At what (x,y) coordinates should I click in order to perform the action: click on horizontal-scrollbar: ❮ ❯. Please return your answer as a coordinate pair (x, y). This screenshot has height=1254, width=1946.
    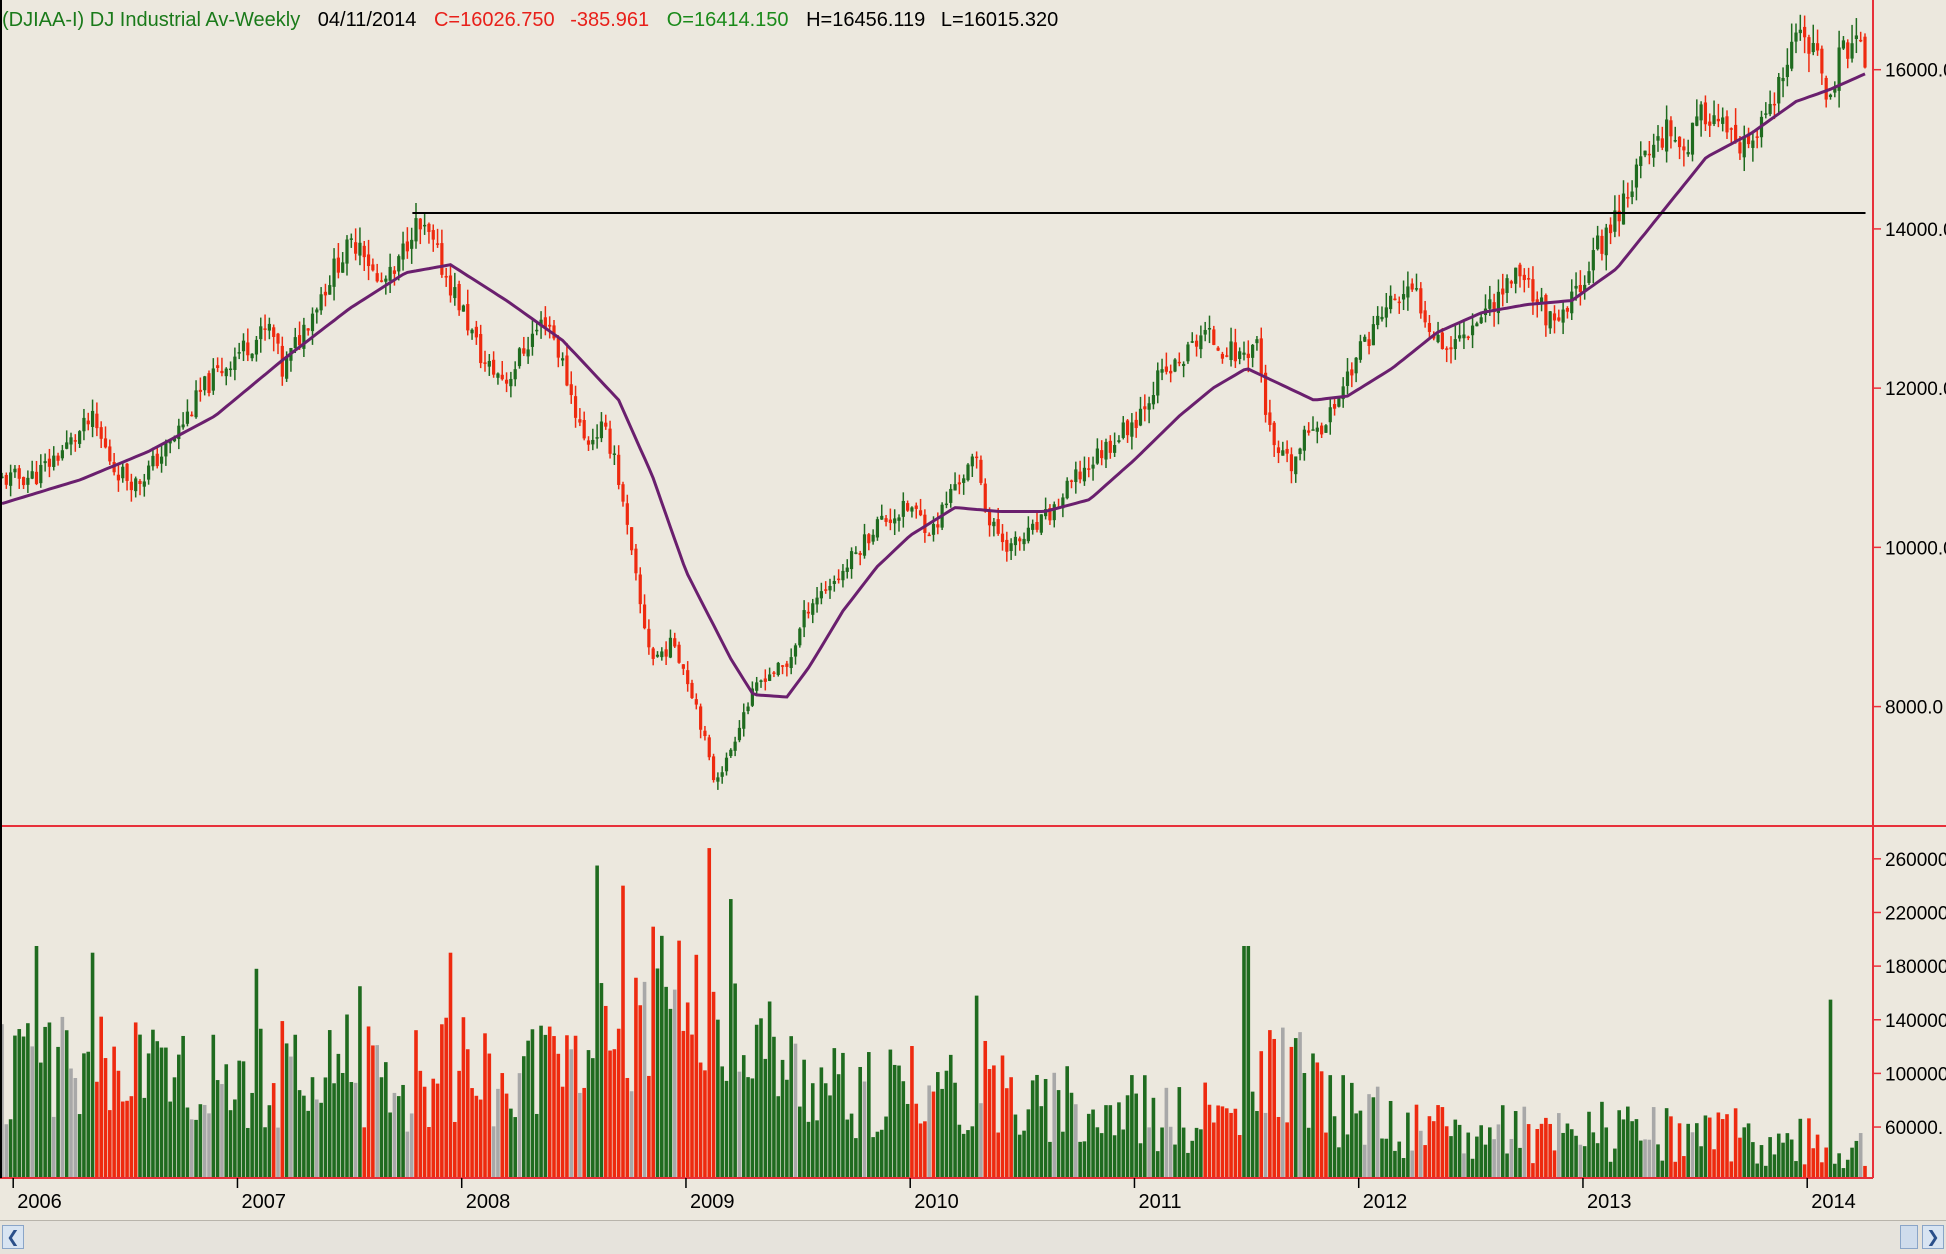
    Looking at the image, I should click on (973, 1237).